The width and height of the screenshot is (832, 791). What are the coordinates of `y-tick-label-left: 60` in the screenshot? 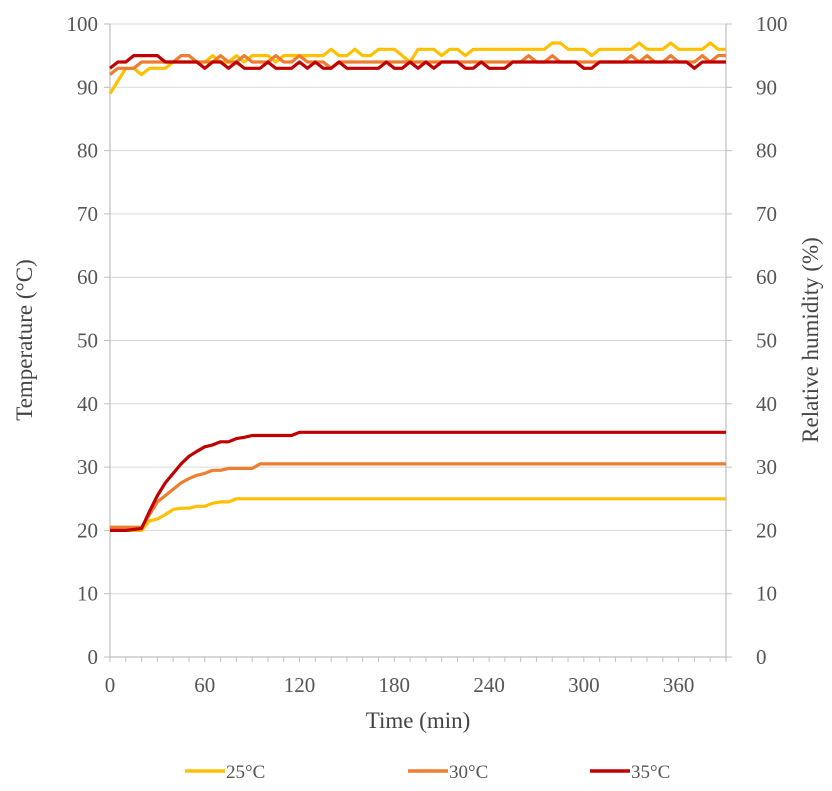 It's located at (87, 277).